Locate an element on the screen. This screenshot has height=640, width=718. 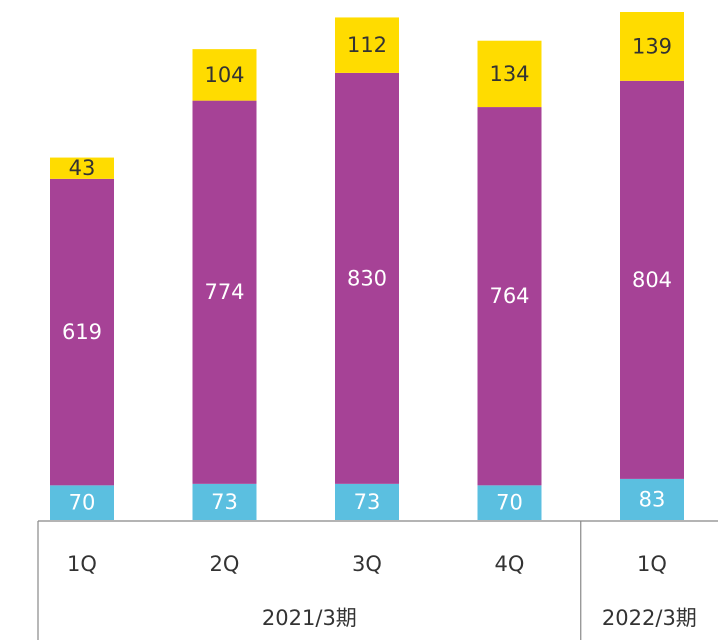
data-label: 83 is located at coordinates (652, 499).